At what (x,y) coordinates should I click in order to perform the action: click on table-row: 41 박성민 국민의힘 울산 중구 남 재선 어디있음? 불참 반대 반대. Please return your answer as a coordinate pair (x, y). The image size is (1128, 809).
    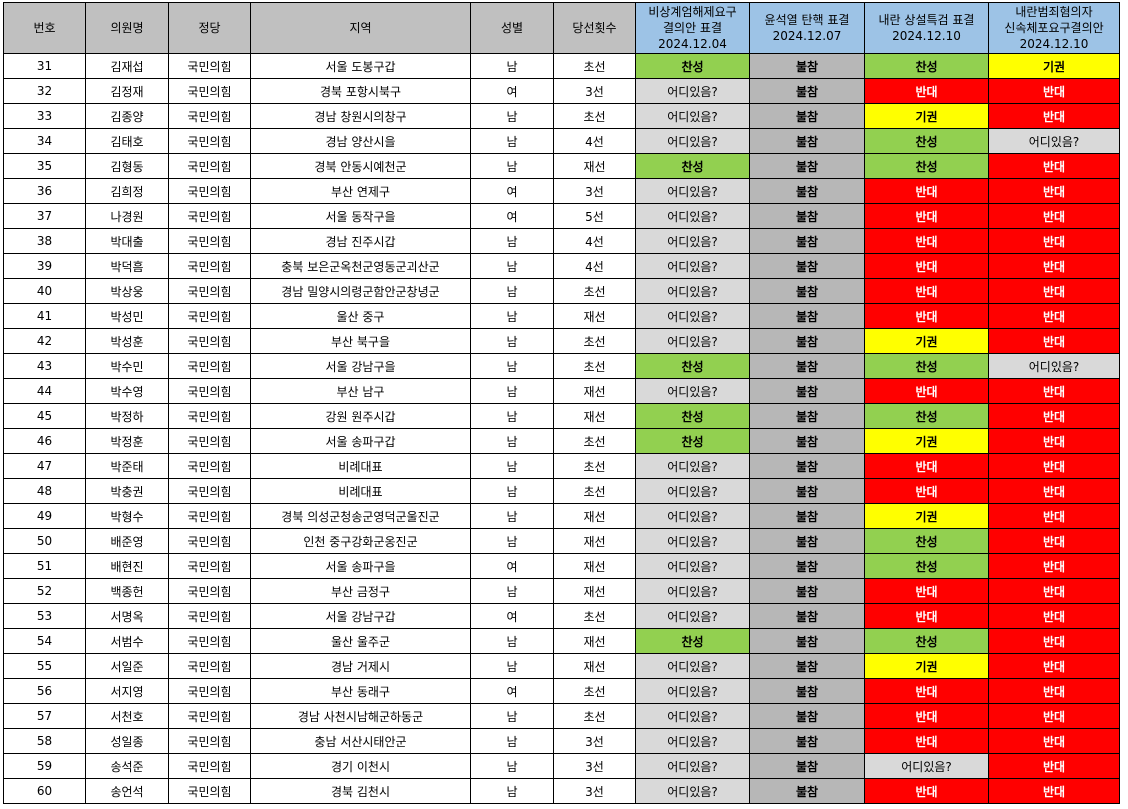
    Looking at the image, I should click on (561, 316).